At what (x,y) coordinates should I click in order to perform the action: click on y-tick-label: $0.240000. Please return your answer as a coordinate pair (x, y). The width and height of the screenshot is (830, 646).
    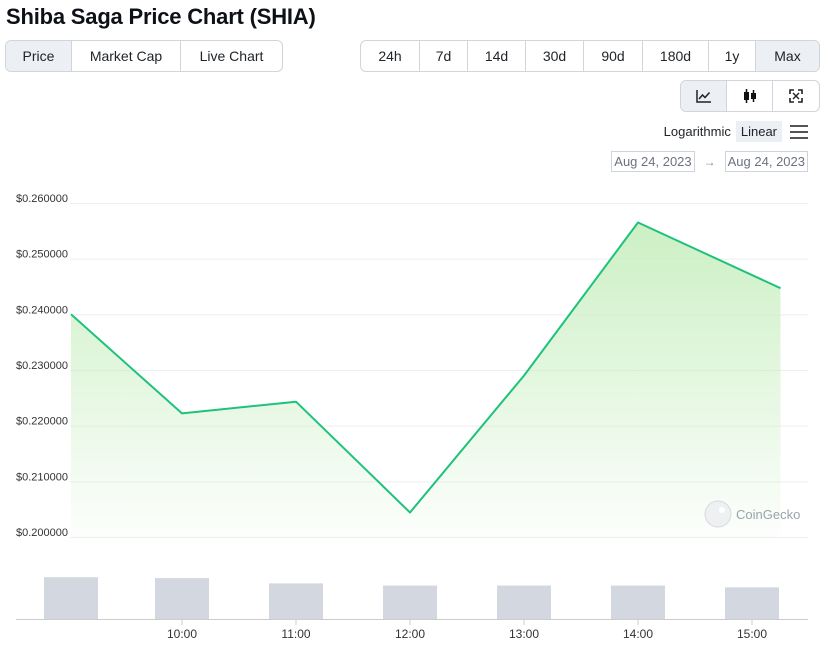
    Looking at the image, I should click on (42, 310).